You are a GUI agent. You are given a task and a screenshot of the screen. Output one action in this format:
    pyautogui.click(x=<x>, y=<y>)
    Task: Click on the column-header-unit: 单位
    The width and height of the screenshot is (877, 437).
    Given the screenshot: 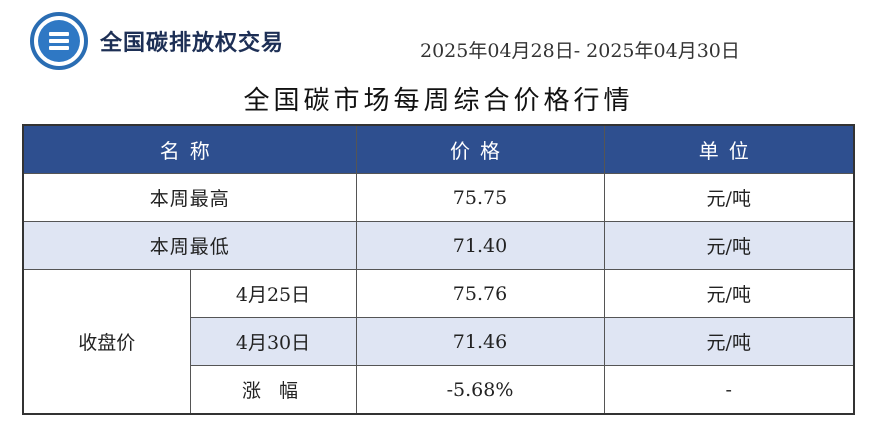 What is the action you would take?
    pyautogui.click(x=729, y=149)
    